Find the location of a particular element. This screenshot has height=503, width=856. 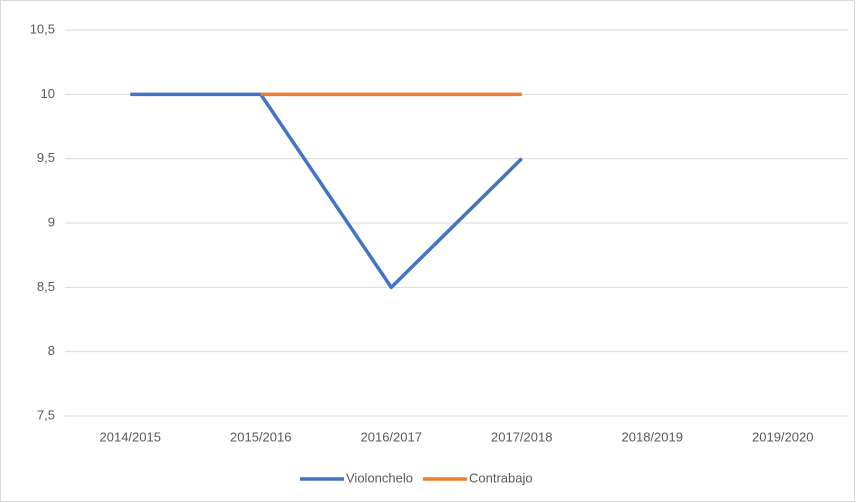

legend-label: Violonchelo is located at coordinates (379, 477).